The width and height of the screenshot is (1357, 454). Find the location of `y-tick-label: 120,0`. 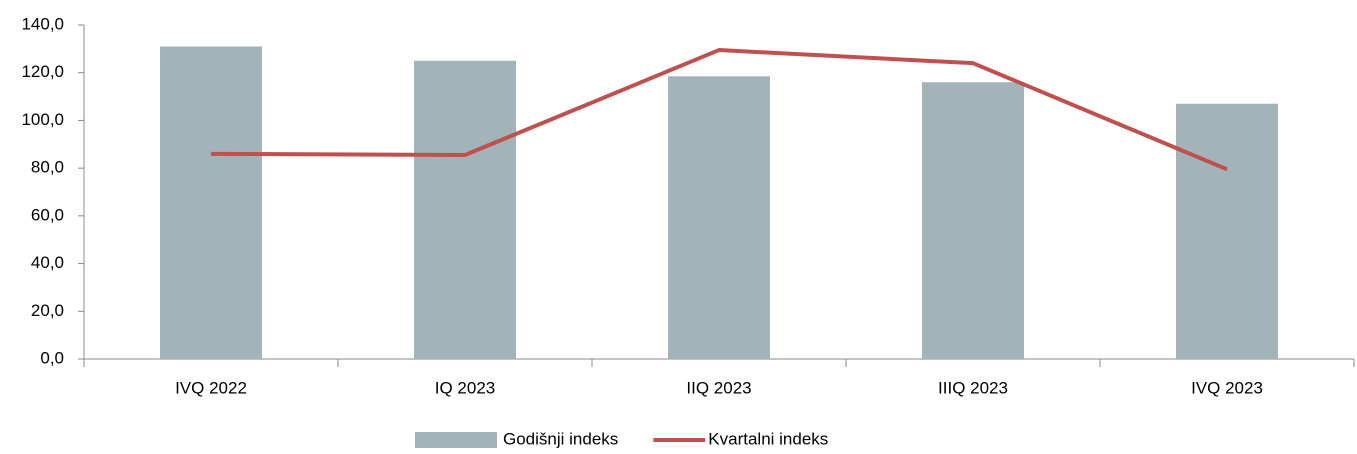

y-tick-label: 120,0 is located at coordinates (42, 71).